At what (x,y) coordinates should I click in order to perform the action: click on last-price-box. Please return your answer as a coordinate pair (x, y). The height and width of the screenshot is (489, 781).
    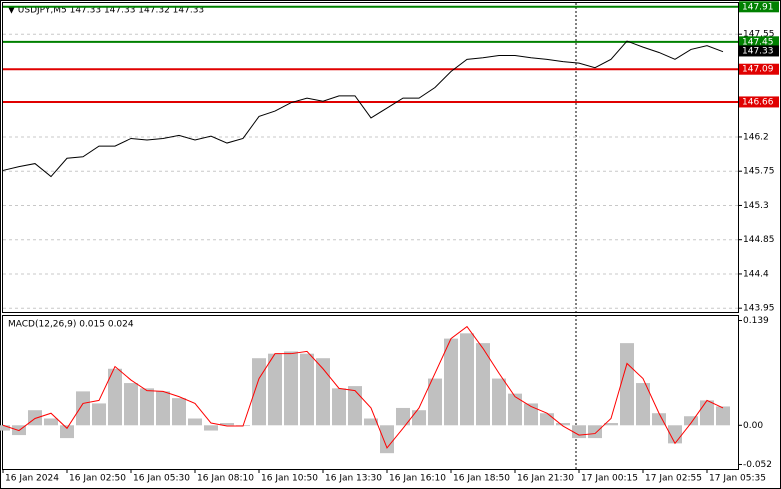
    Looking at the image, I should click on (759, 51).